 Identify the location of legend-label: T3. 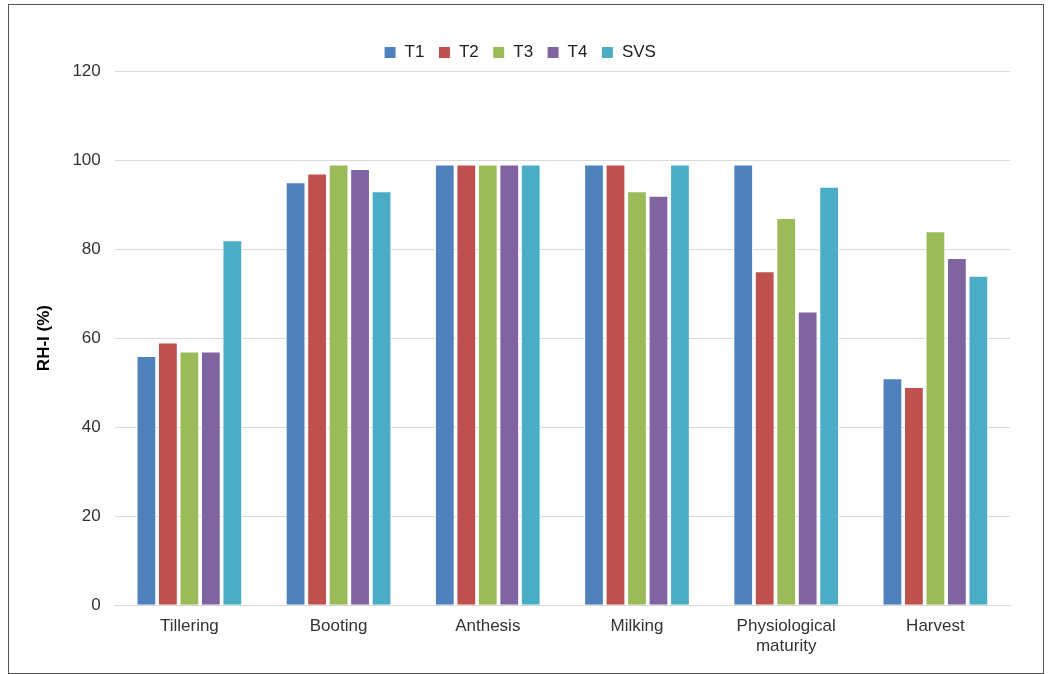
(523, 52).